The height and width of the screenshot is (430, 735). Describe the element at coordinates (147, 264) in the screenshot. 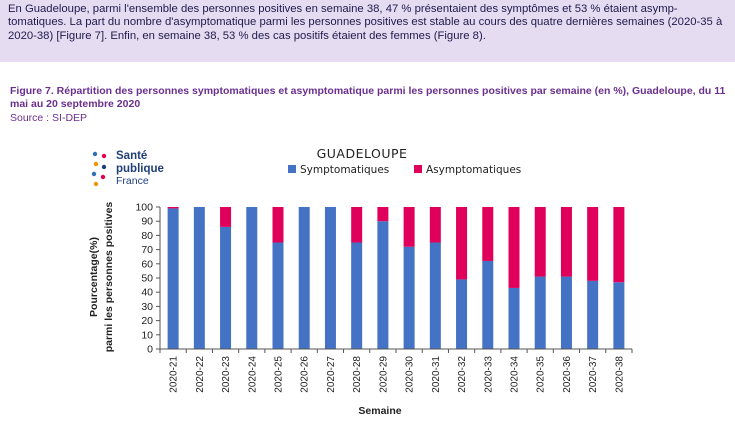

I see `y-tick-label: 60` at that location.